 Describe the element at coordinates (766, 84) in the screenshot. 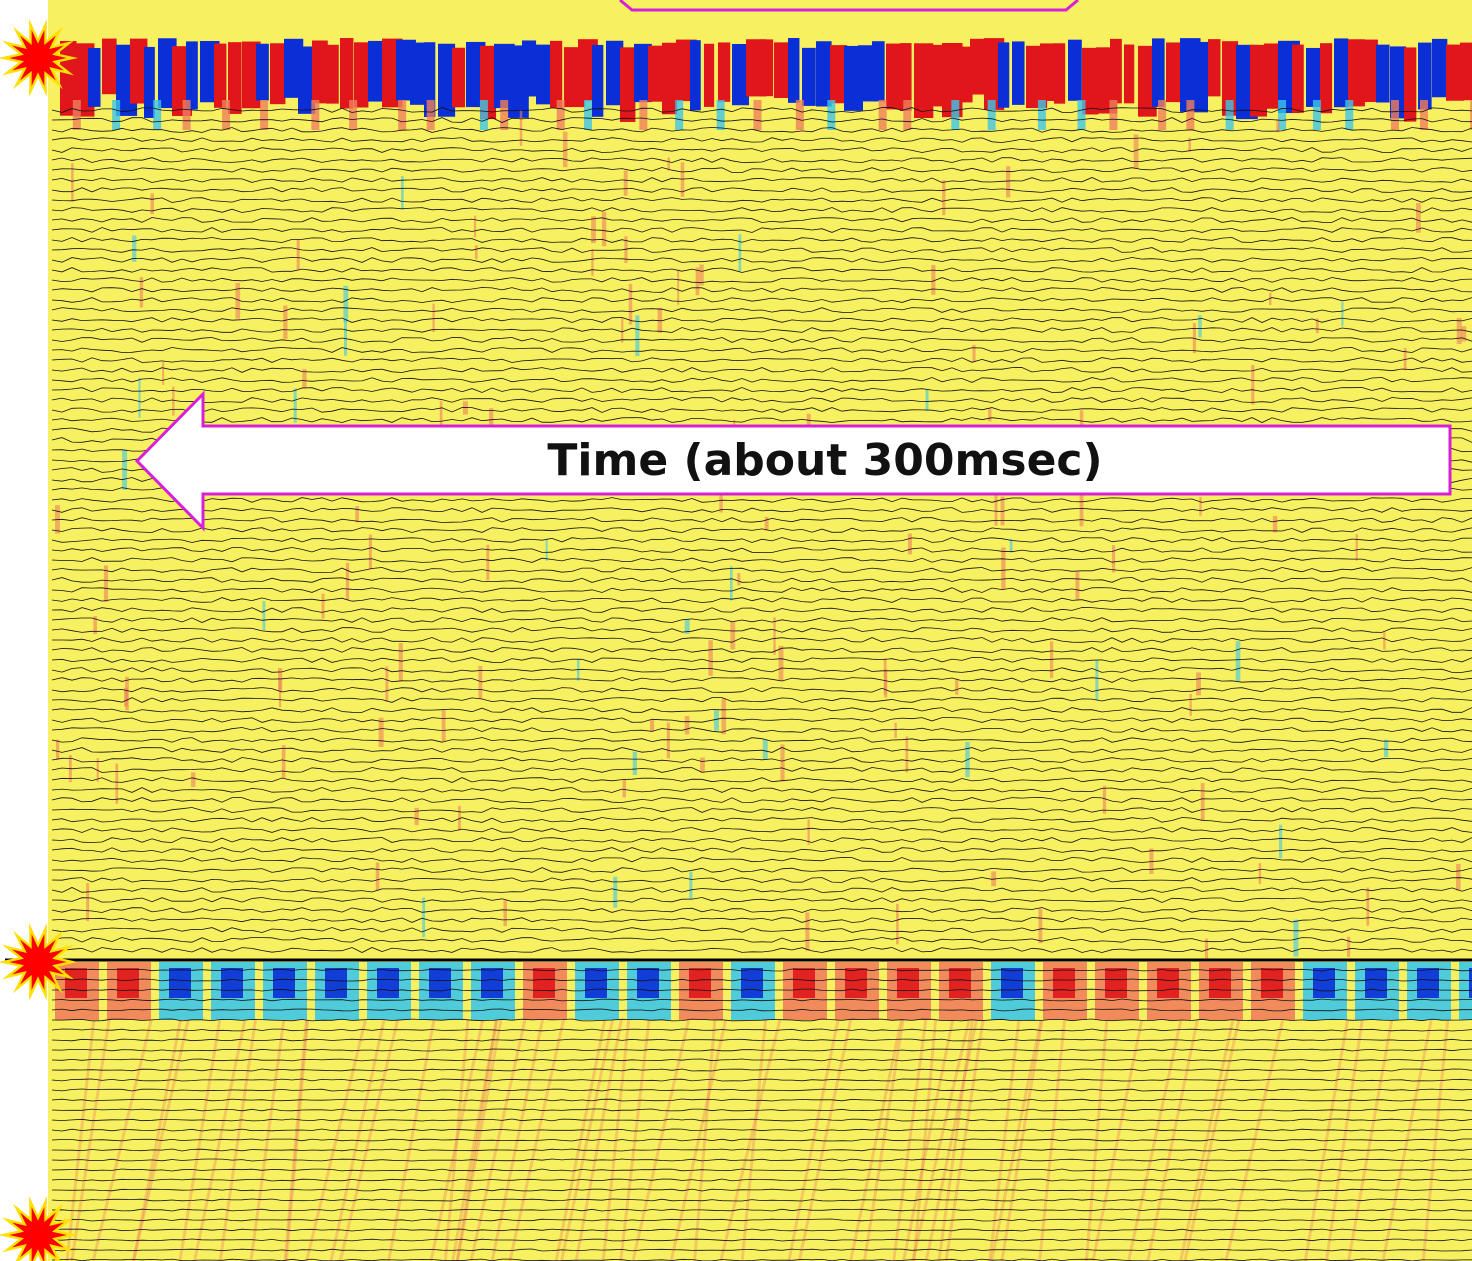

I see `top-strong-event-band` at that location.